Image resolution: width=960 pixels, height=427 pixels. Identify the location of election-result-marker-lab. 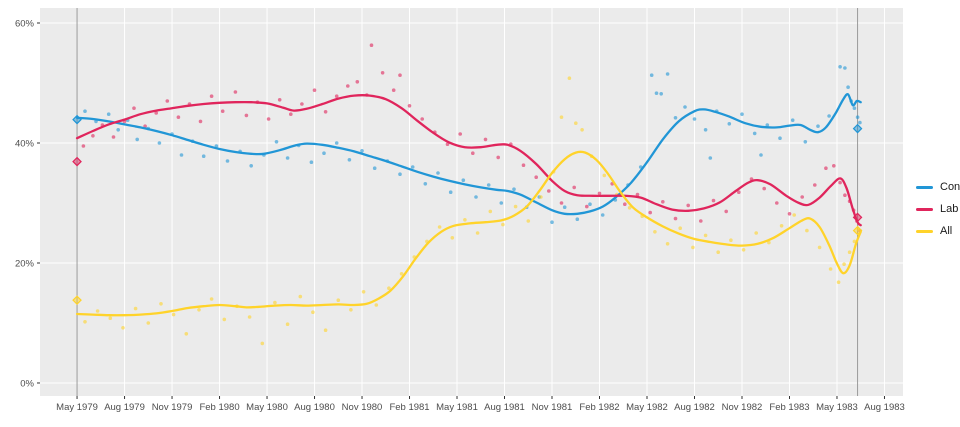
(857, 217).